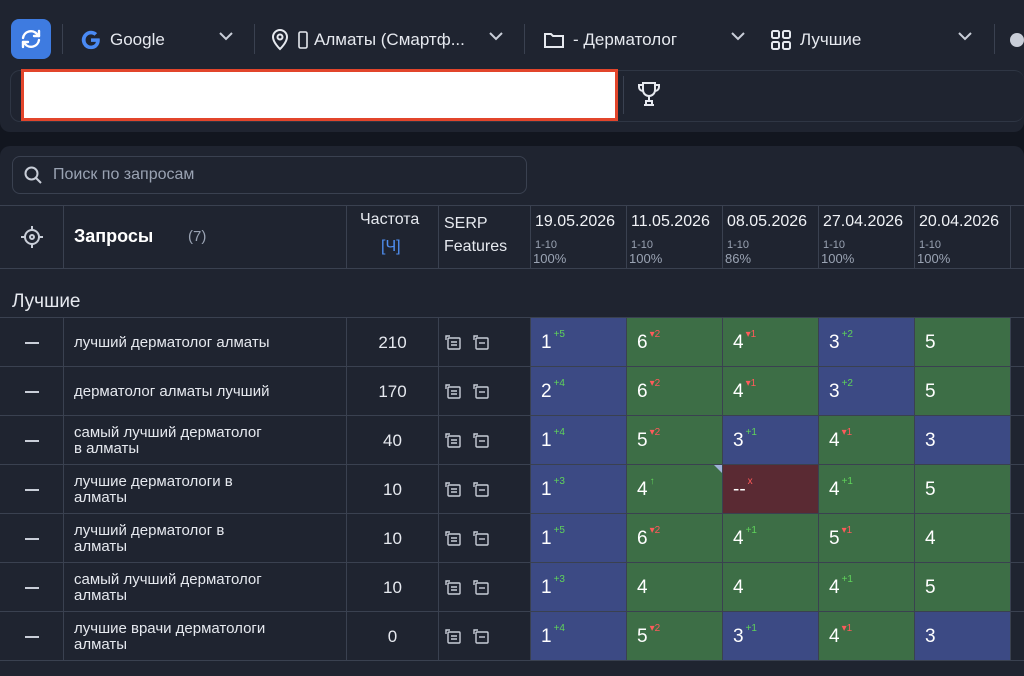  I want to click on query-cell: лучший дерматолог в алматы, so click(205, 538).